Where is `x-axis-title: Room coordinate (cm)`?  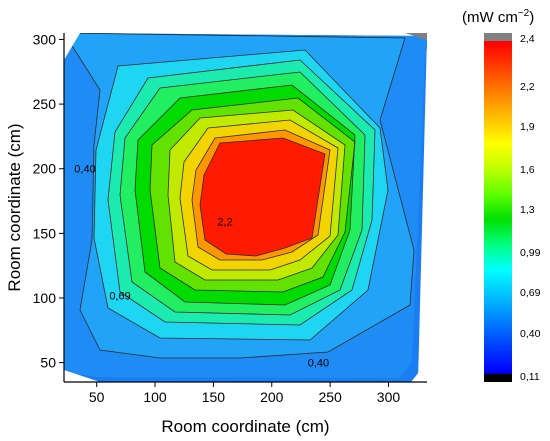 x-axis-title: Room coordinate (cm) is located at coordinates (245, 426).